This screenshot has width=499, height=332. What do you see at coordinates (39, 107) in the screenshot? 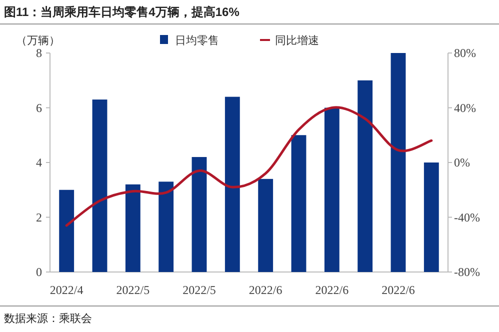
I see `y-tick-label: 6` at bounding box center [39, 107].